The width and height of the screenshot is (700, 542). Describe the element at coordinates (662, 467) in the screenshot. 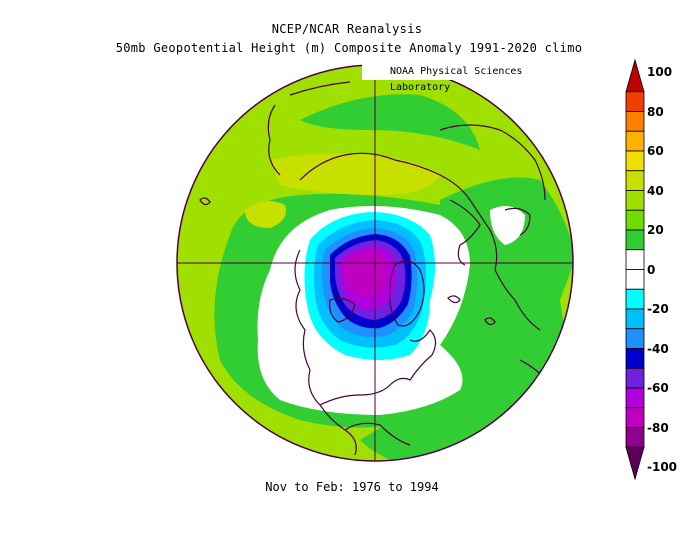

I see `colorbar-tick-label: -100` at that location.